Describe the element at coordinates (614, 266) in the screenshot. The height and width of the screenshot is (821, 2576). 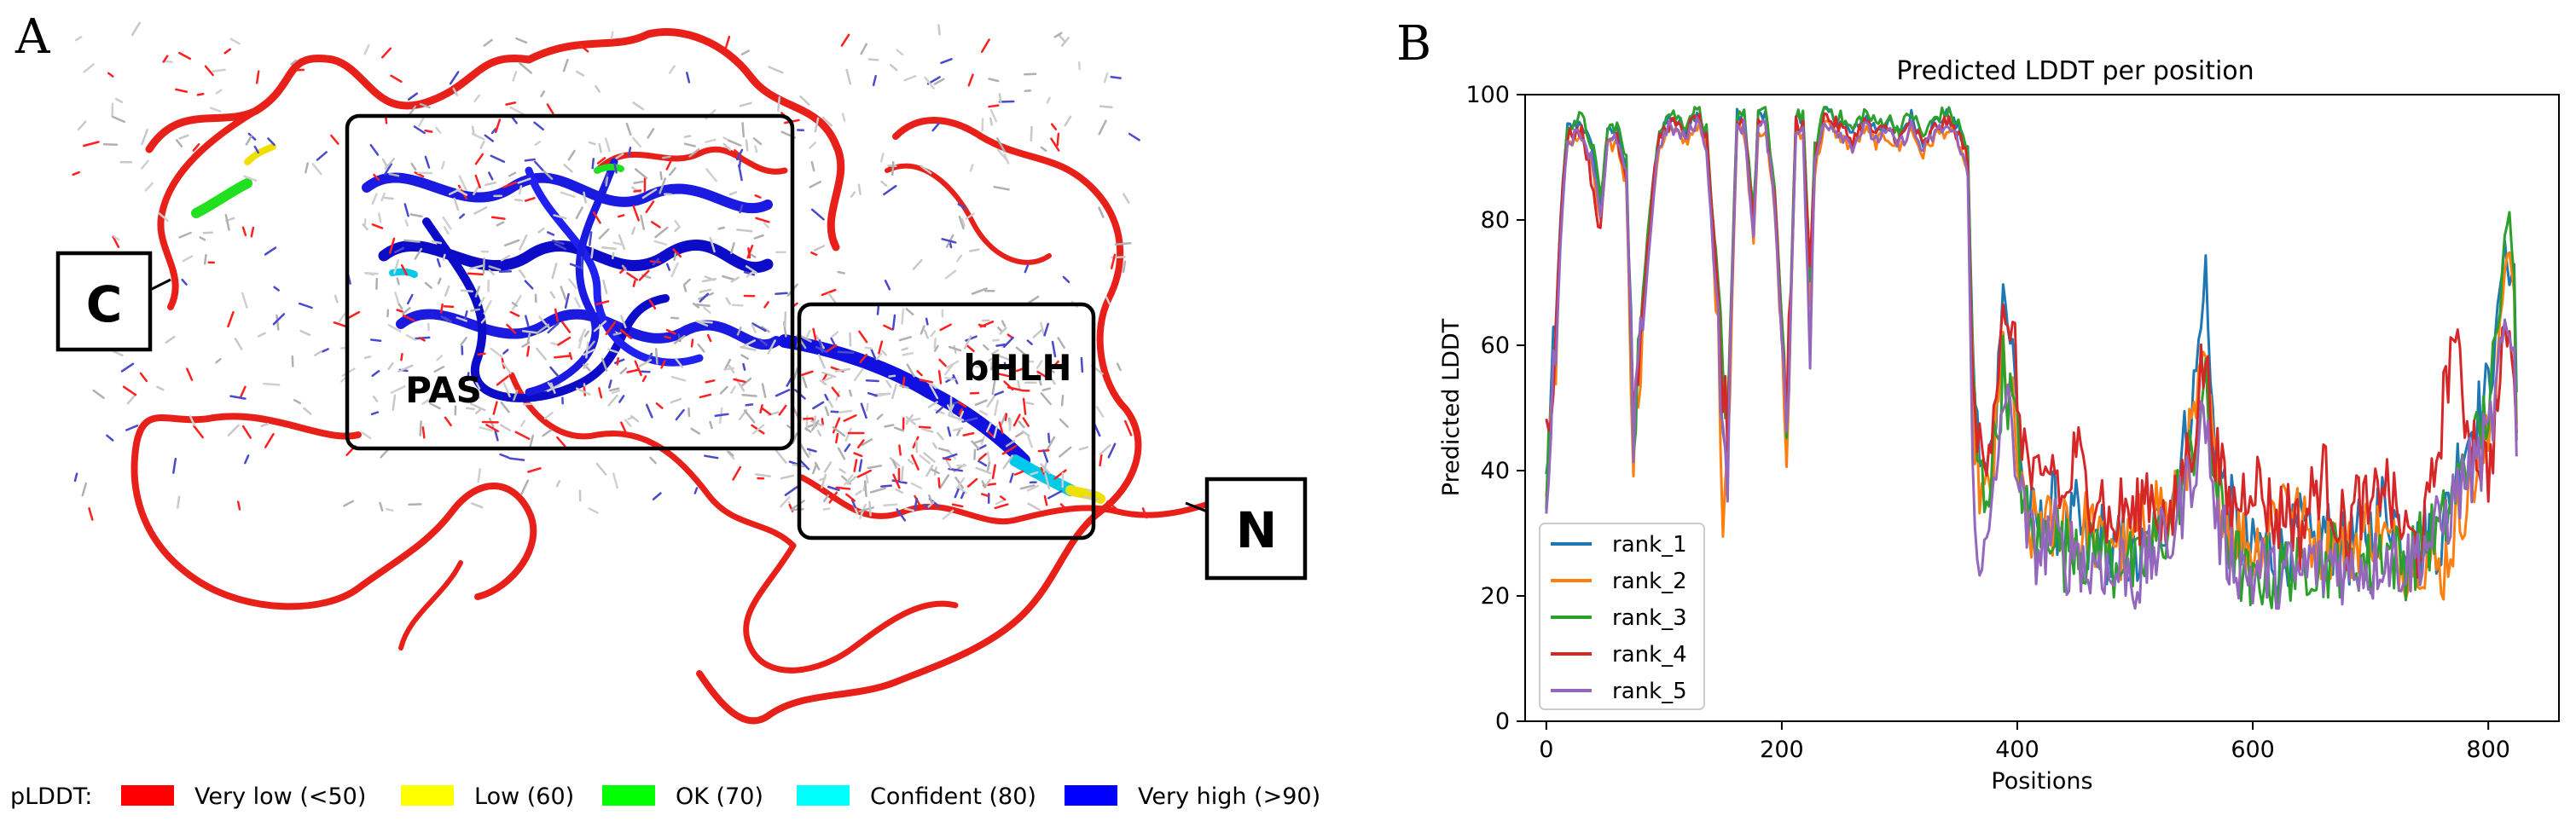
I see `helix-segment` at that location.